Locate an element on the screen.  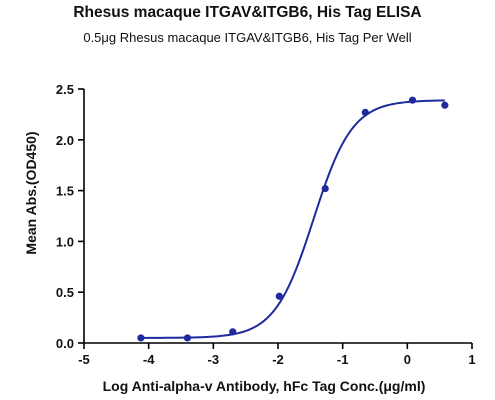
x-tick-label: -5 is located at coordinates (84, 359).